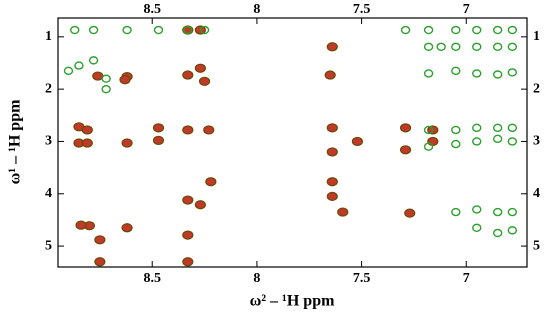 The width and height of the screenshot is (550, 326). What do you see at coordinates (256, 278) in the screenshot?
I see `x-tick-label: 8` at bounding box center [256, 278].